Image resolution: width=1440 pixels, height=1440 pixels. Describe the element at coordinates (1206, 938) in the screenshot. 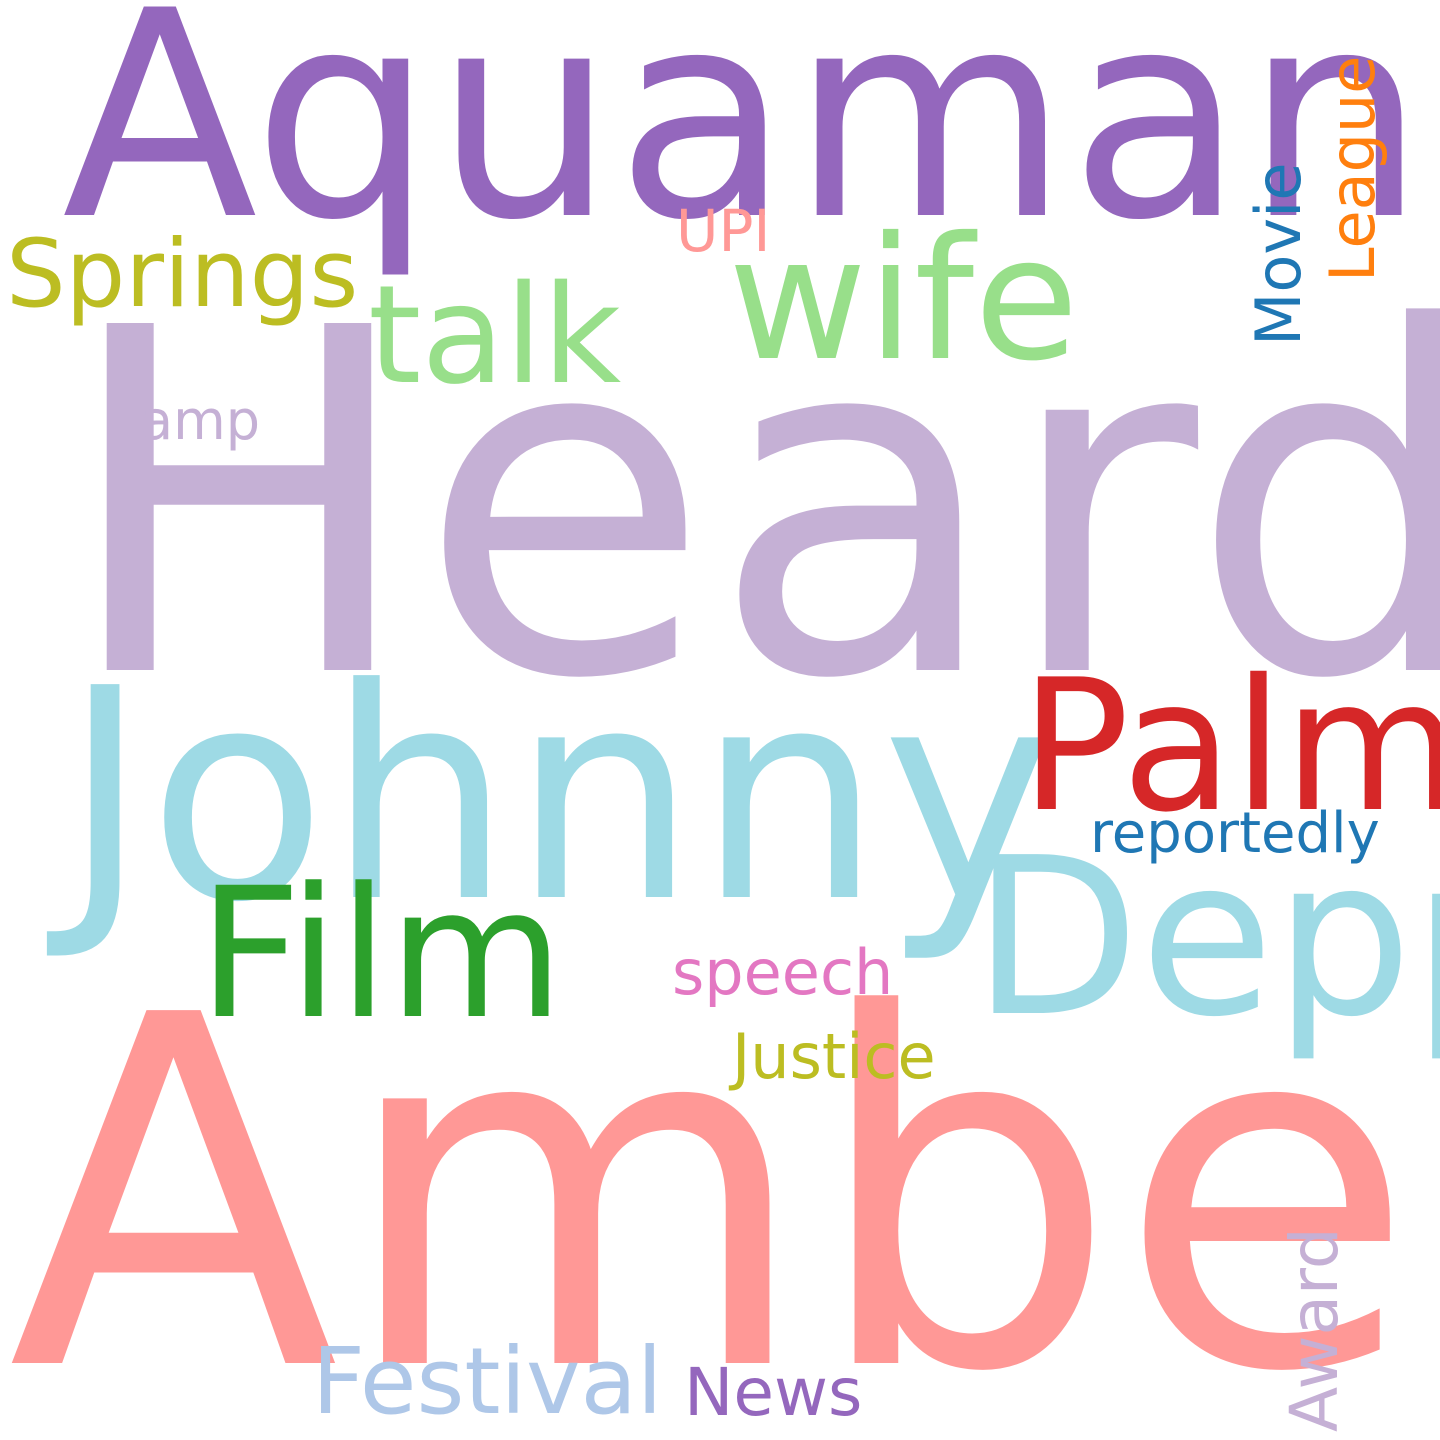

I see `word-depp: Depp` at that location.